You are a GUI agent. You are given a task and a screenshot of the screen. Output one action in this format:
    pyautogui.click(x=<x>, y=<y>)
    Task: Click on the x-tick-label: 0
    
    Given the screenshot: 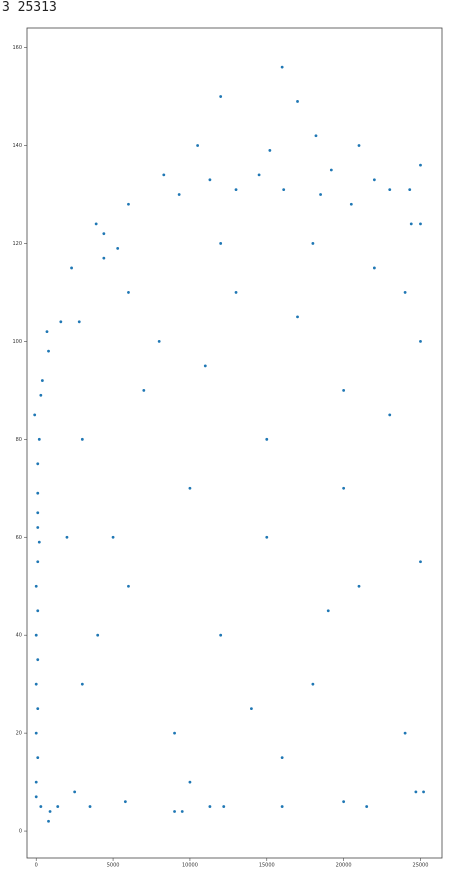 What is the action you would take?
    pyautogui.click(x=36, y=866)
    